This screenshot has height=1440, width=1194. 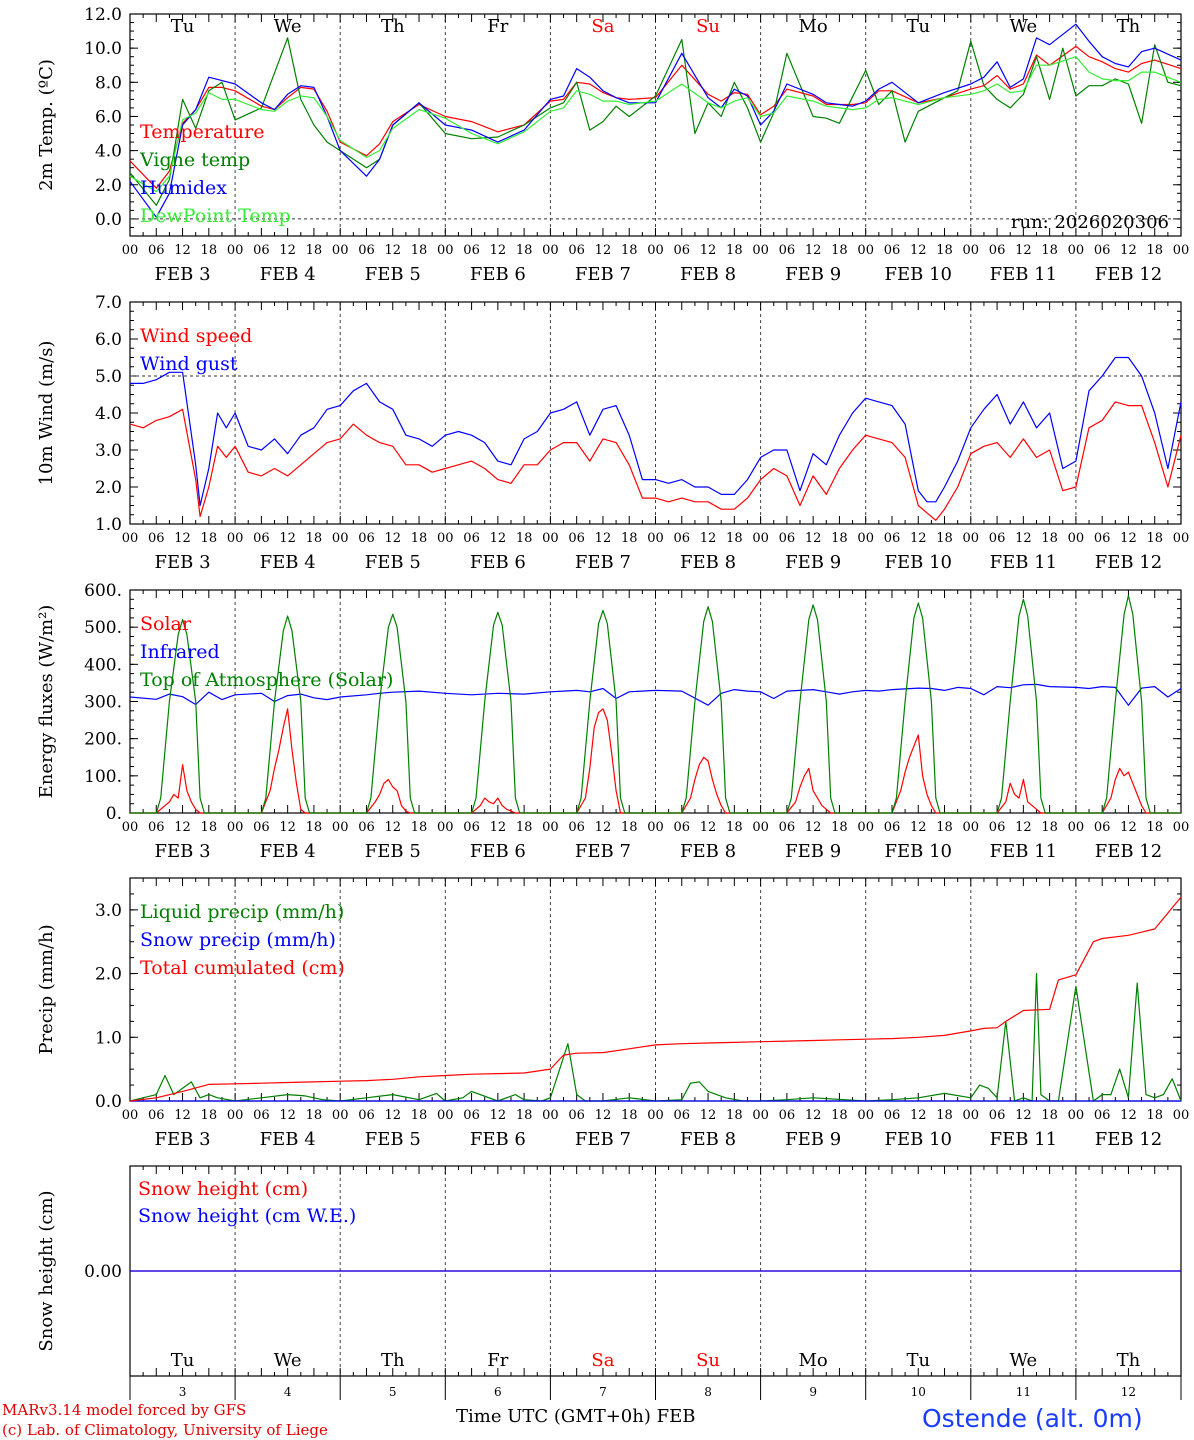 I want to click on y-tick-label: 2.0, so click(x=108, y=488).